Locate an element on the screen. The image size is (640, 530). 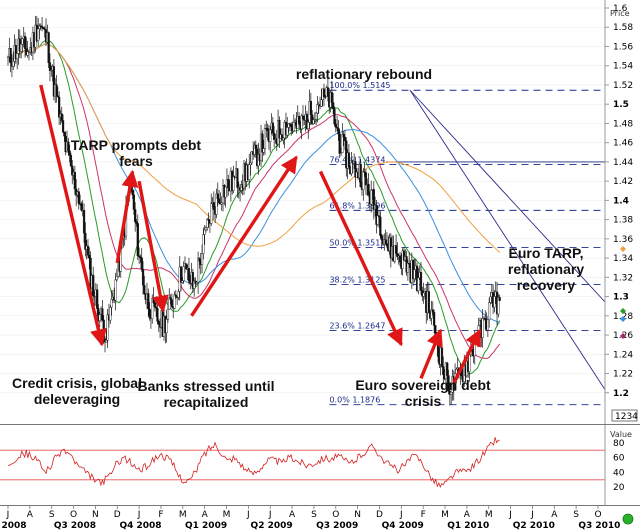
price-tick-label: 1.3 is located at coordinates (621, 298).